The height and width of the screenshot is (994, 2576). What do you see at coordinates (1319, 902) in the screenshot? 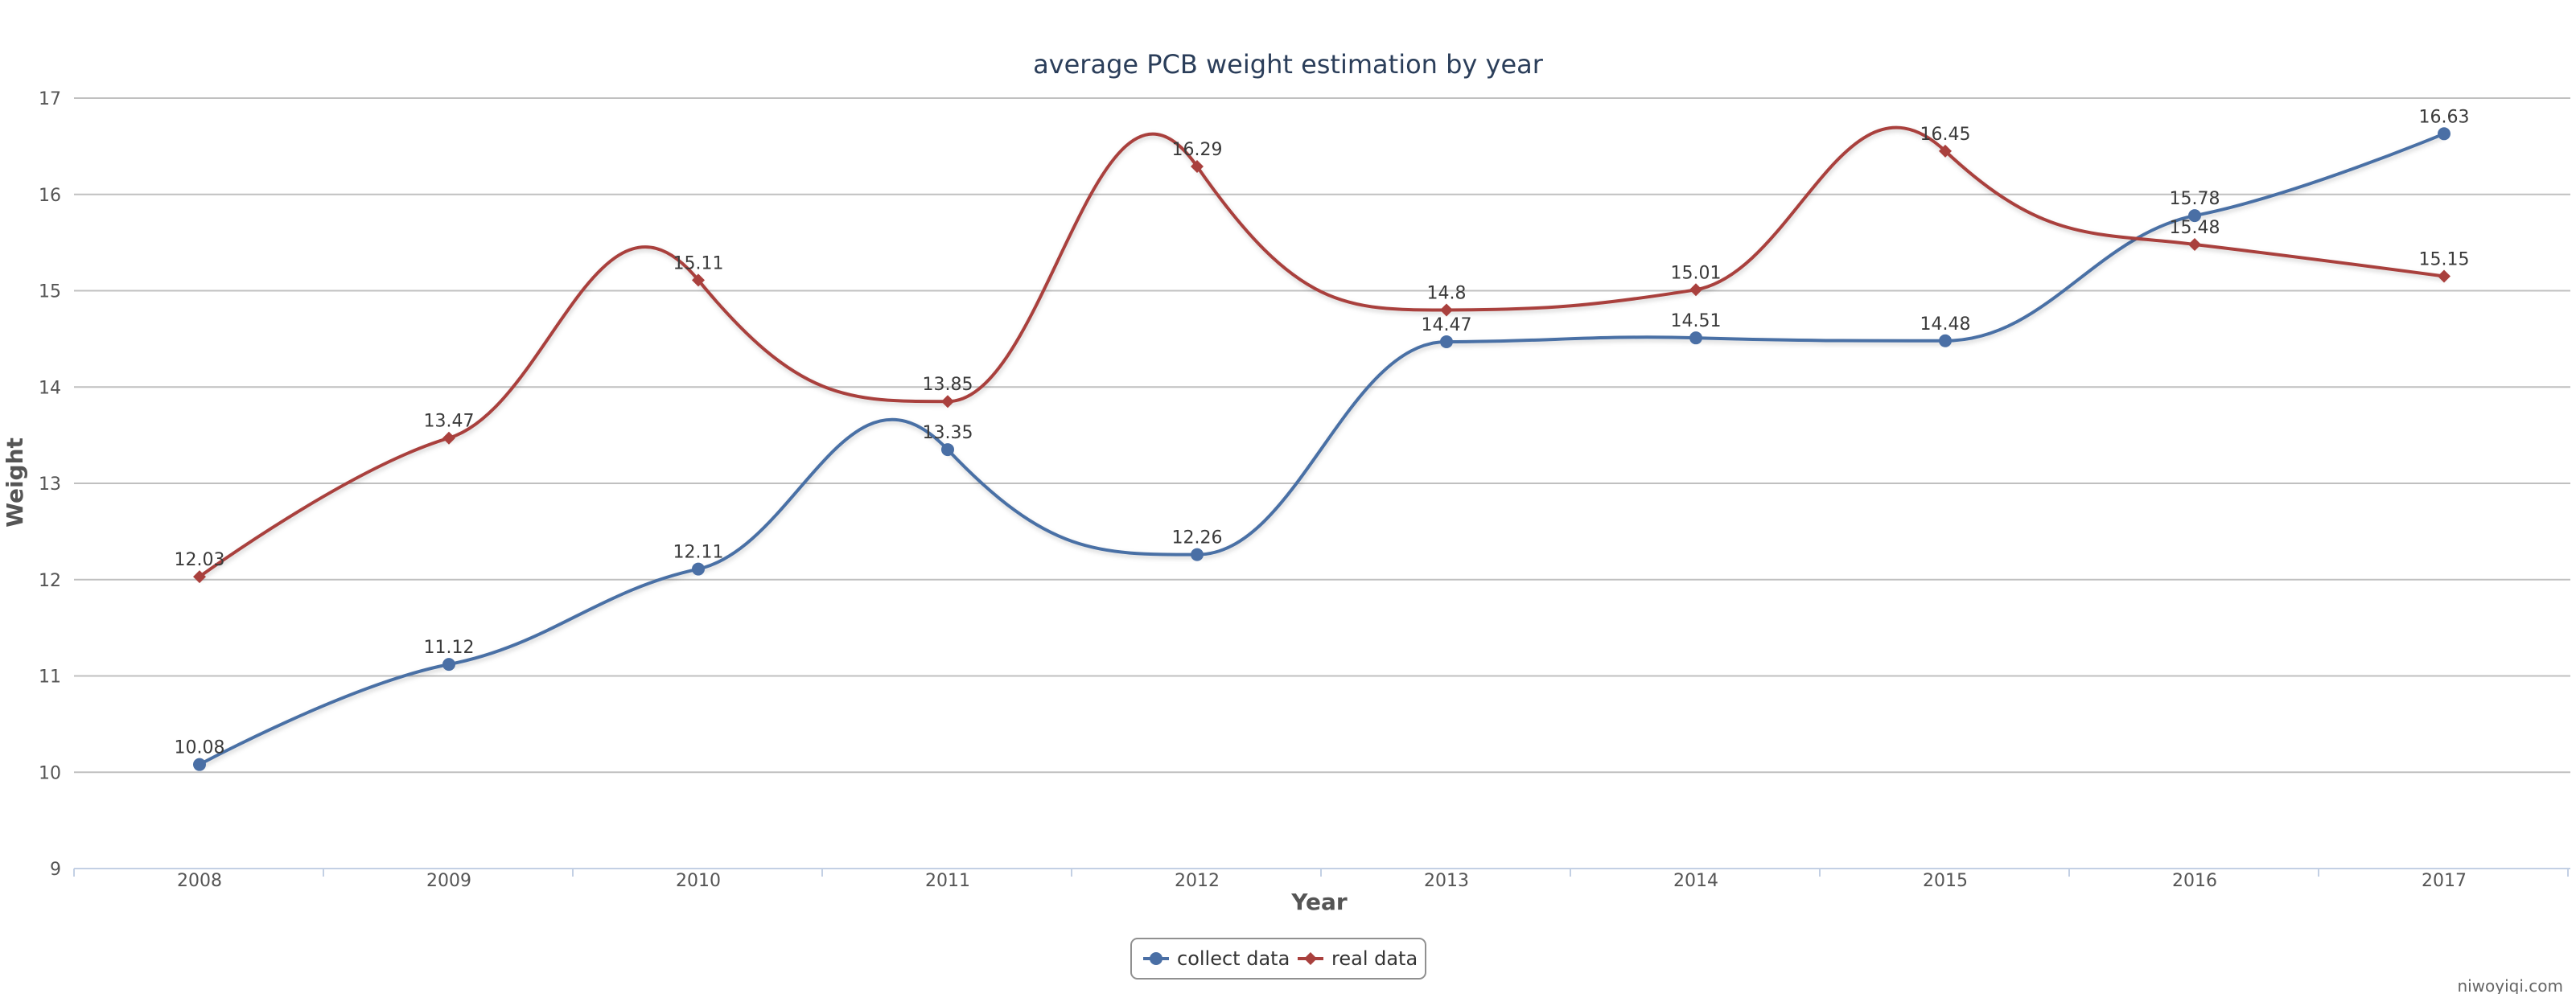
I see `x-axis-title: Year` at bounding box center [1319, 902].